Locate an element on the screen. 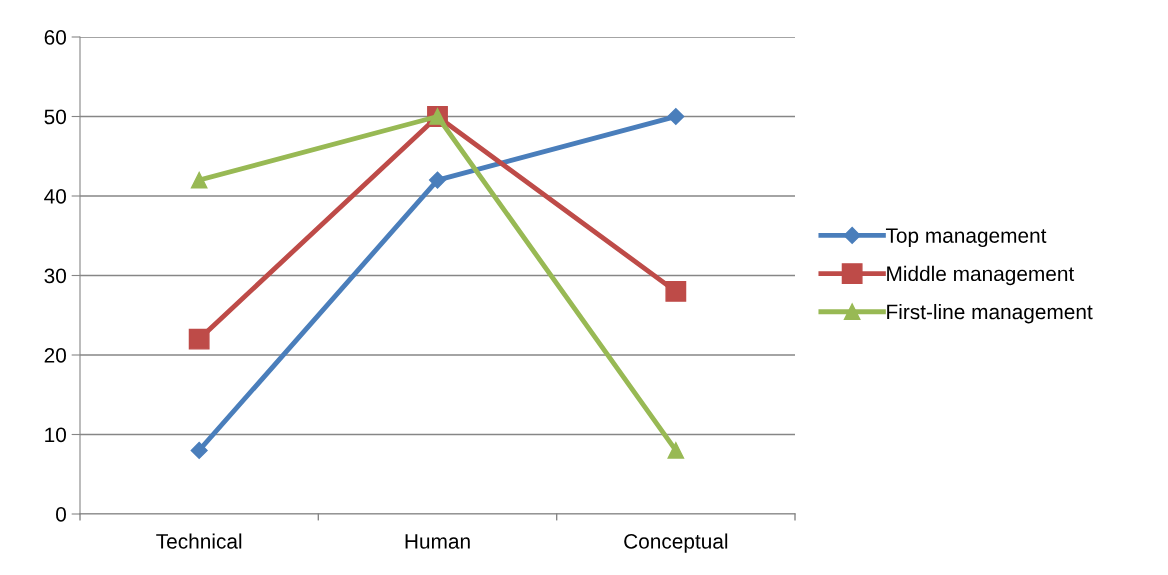  y-tick-label: 60 is located at coordinates (55, 37).